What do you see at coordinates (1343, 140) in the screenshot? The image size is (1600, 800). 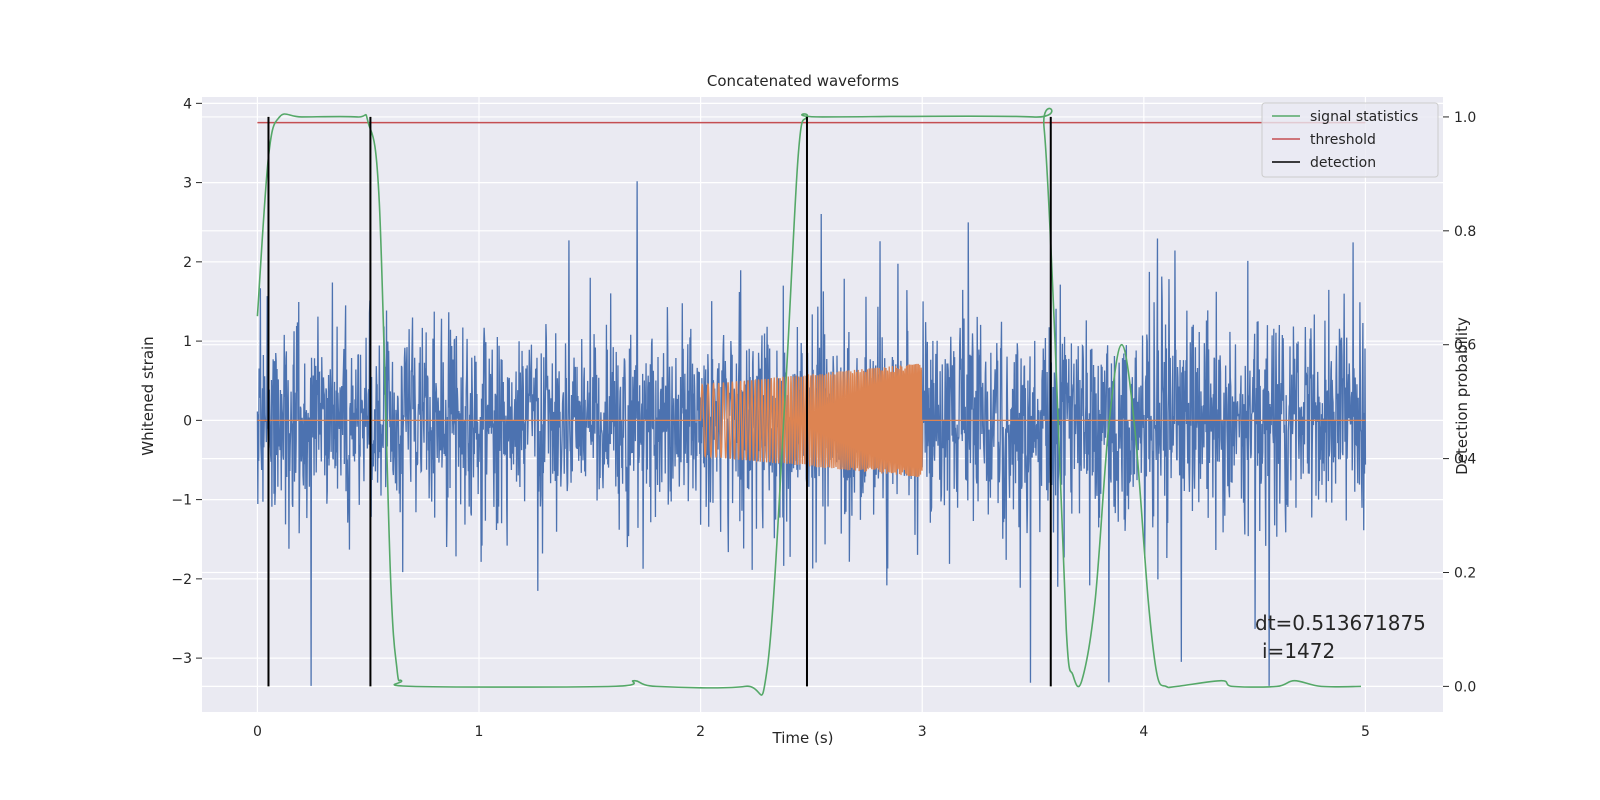 I see `legend-label-threshold: threshold` at bounding box center [1343, 140].